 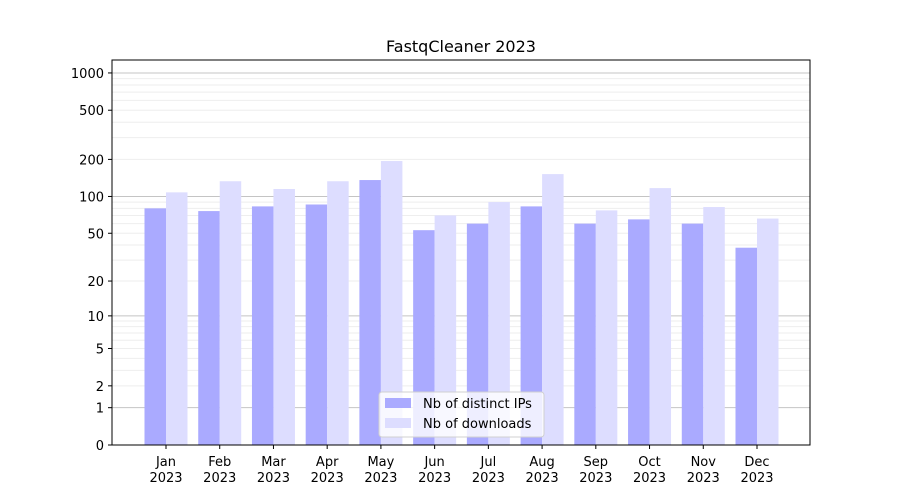 I want to click on legend-label: Nb of downloads, so click(x=477, y=424).